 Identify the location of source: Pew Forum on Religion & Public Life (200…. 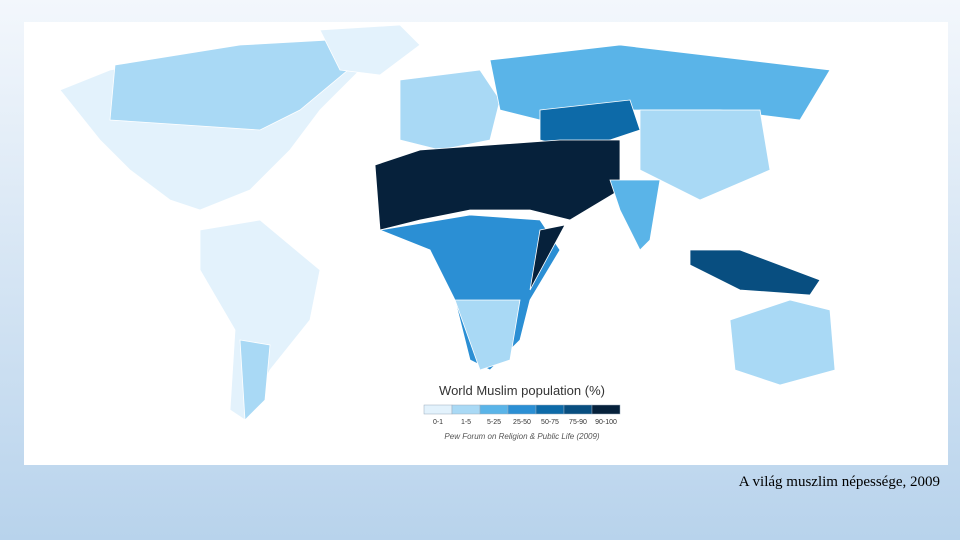
(522, 436).